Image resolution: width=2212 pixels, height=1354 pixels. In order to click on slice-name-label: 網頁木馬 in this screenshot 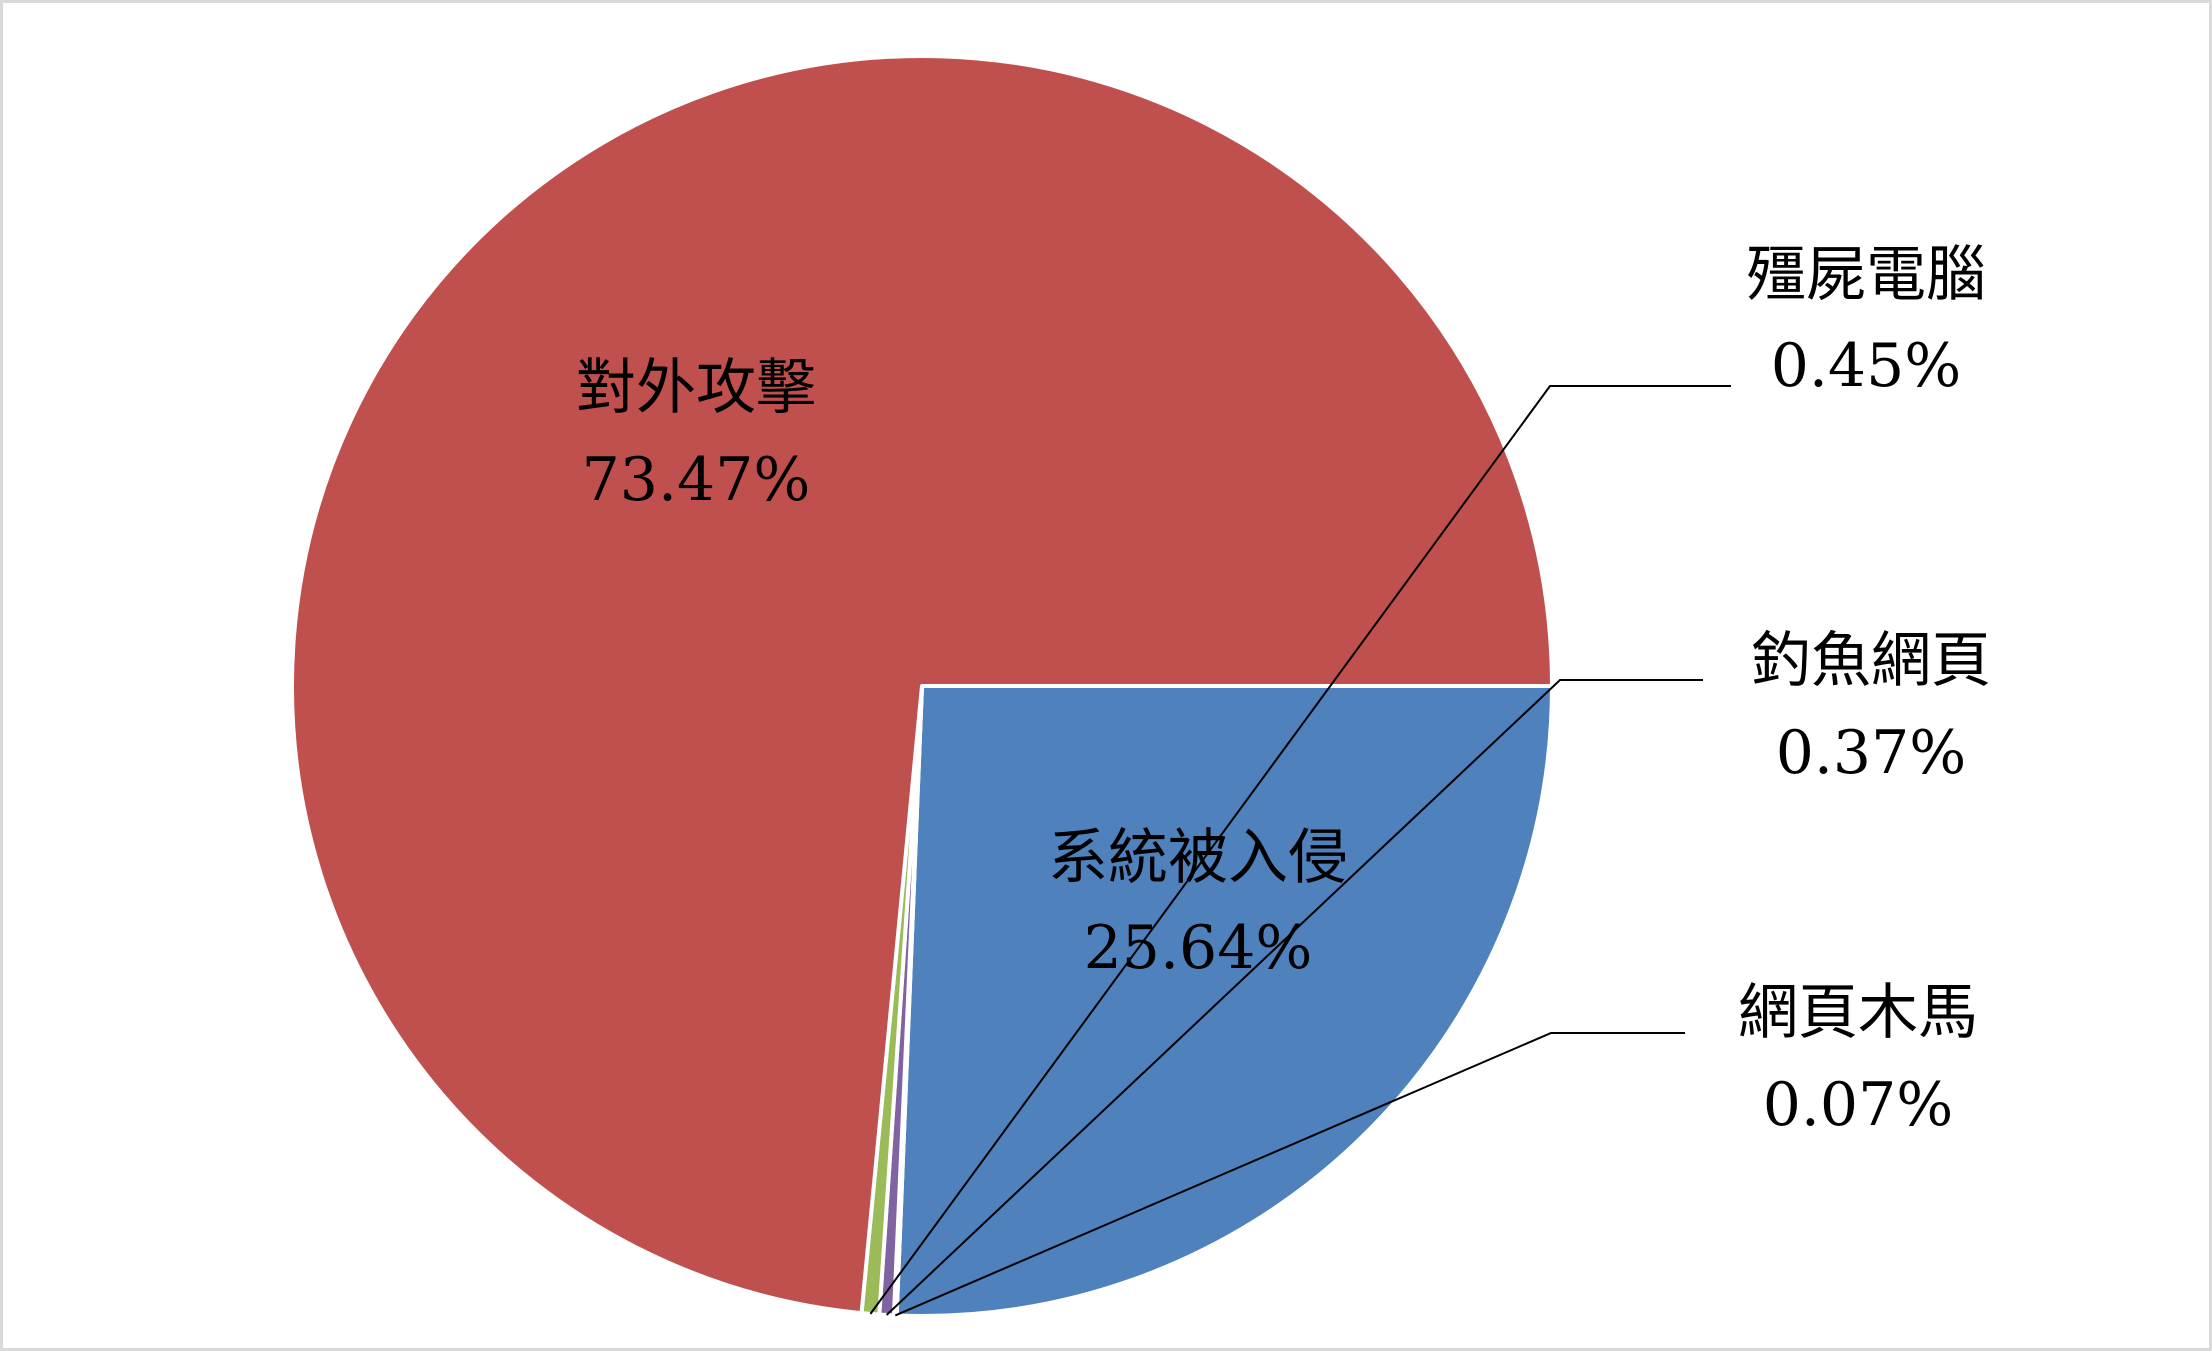, I will do `click(1858, 1013)`.